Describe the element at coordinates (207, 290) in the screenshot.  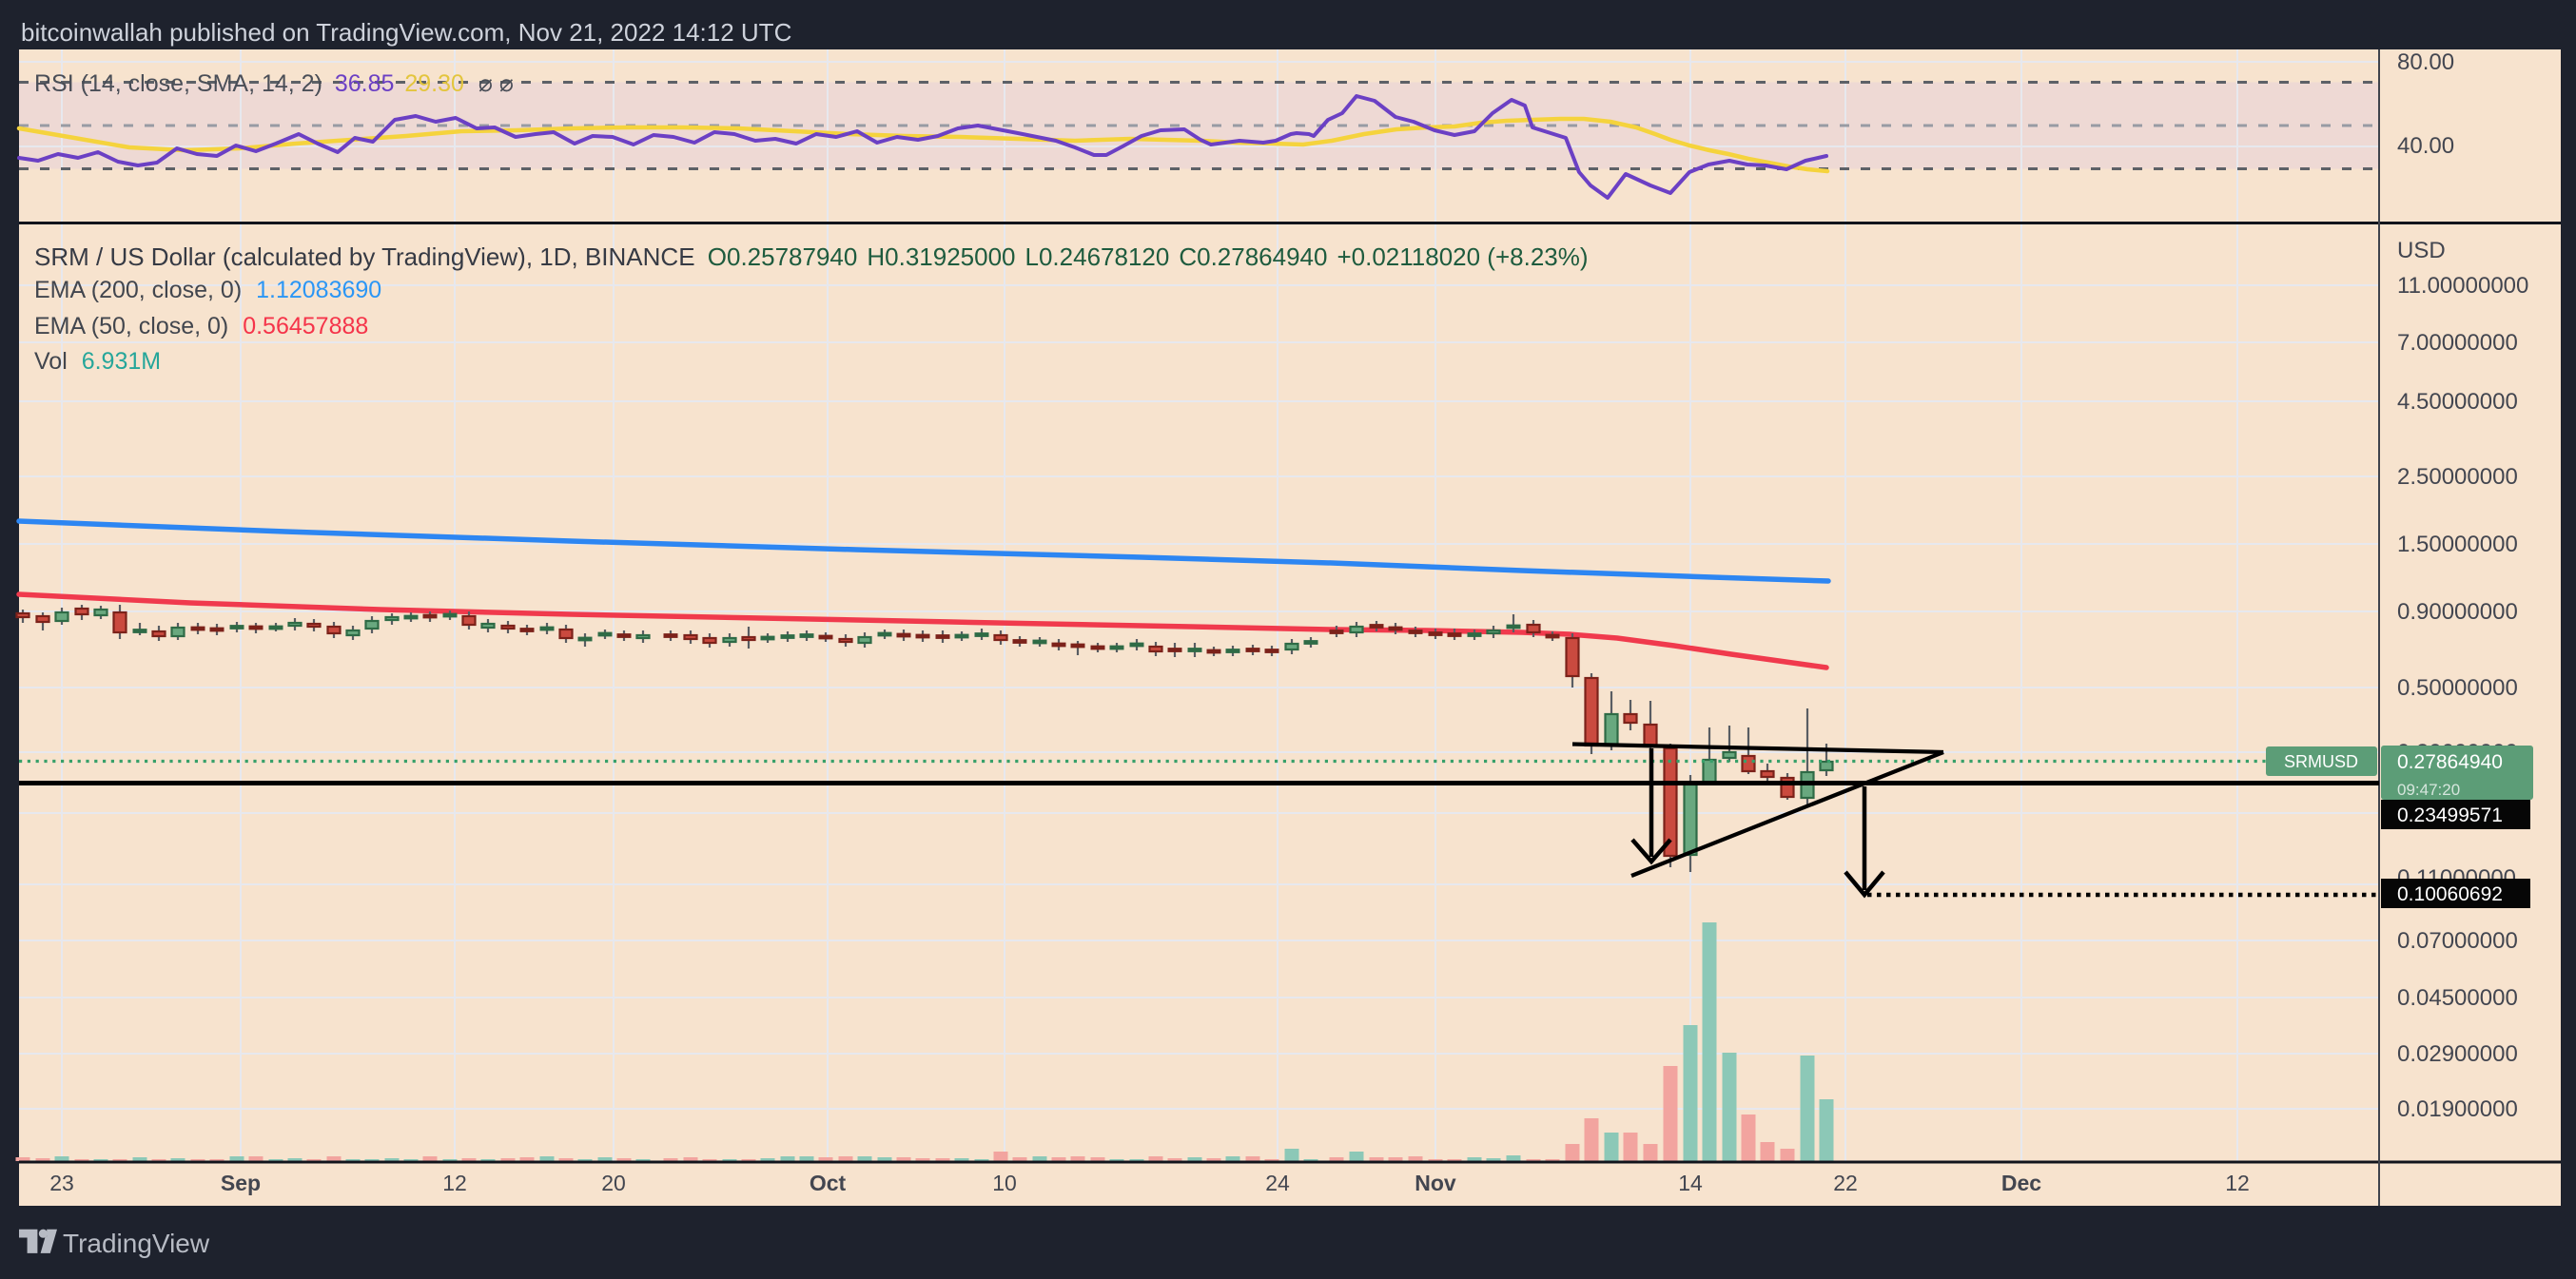
I see `svg-text: EMA (200, close, 0) 1.12083690` at that location.